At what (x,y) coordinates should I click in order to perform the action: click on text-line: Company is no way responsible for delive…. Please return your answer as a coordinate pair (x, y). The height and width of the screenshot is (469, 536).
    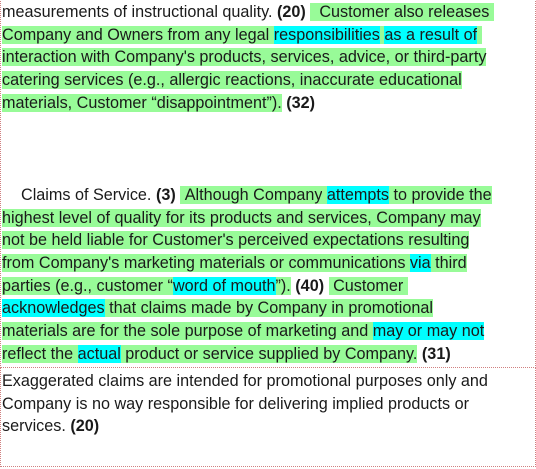
    Looking at the image, I should click on (235, 403).